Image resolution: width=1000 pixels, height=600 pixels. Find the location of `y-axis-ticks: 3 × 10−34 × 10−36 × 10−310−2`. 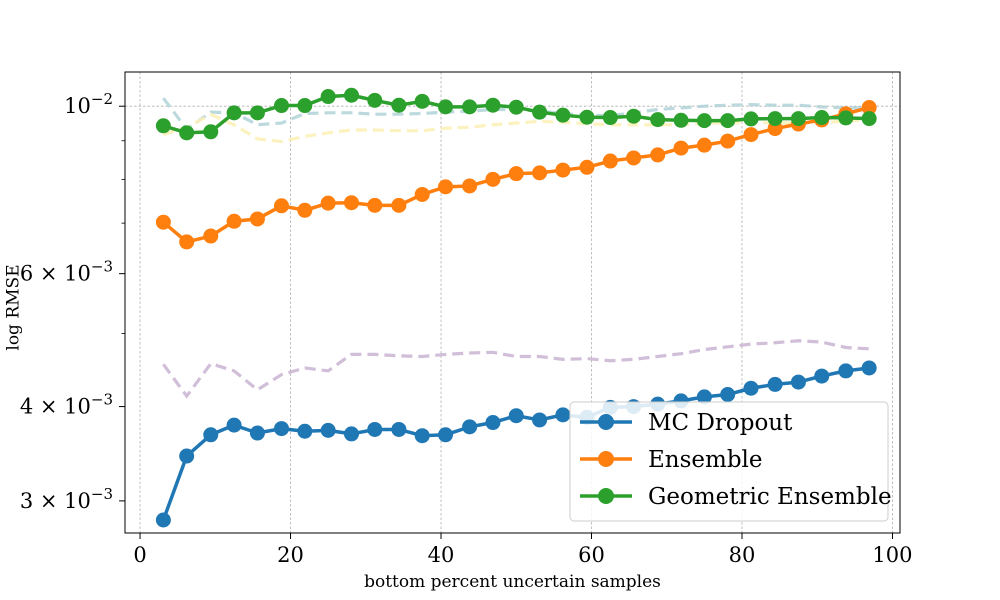

y-axis-ticks: 3 × 10−34 × 10−36 × 10−310−2 is located at coordinates (72, 301).